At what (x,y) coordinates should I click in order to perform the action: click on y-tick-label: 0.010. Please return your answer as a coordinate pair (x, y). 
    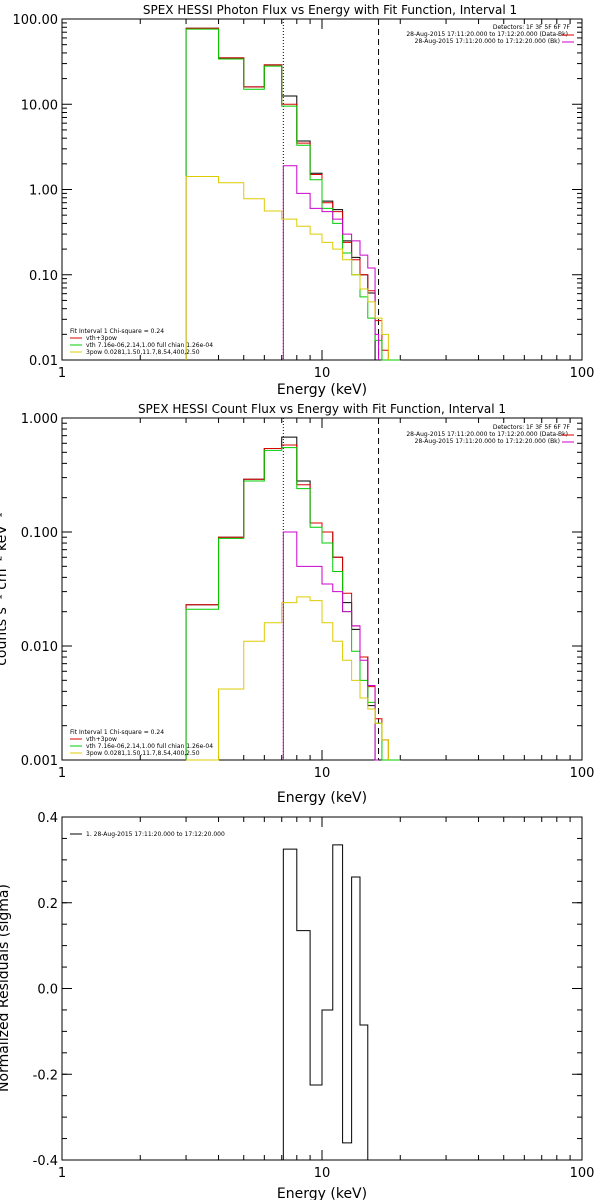
    Looking at the image, I should click on (39, 647).